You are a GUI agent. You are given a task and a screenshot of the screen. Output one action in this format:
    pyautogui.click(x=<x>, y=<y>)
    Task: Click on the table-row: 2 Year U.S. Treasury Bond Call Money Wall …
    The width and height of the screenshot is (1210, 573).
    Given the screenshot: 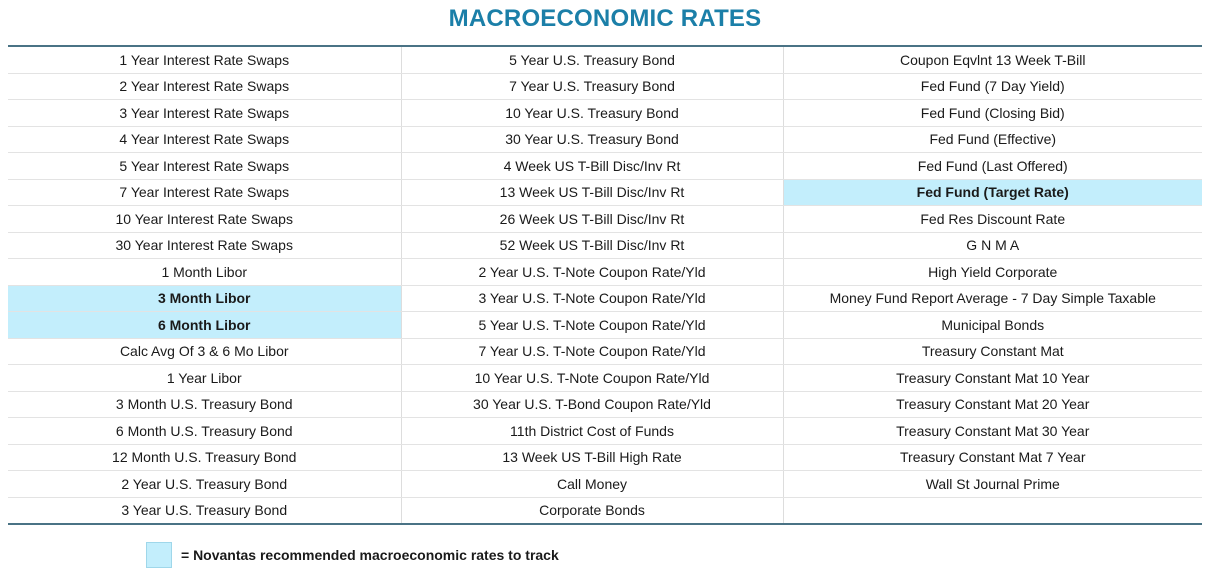 What is the action you would take?
    pyautogui.click(x=605, y=484)
    